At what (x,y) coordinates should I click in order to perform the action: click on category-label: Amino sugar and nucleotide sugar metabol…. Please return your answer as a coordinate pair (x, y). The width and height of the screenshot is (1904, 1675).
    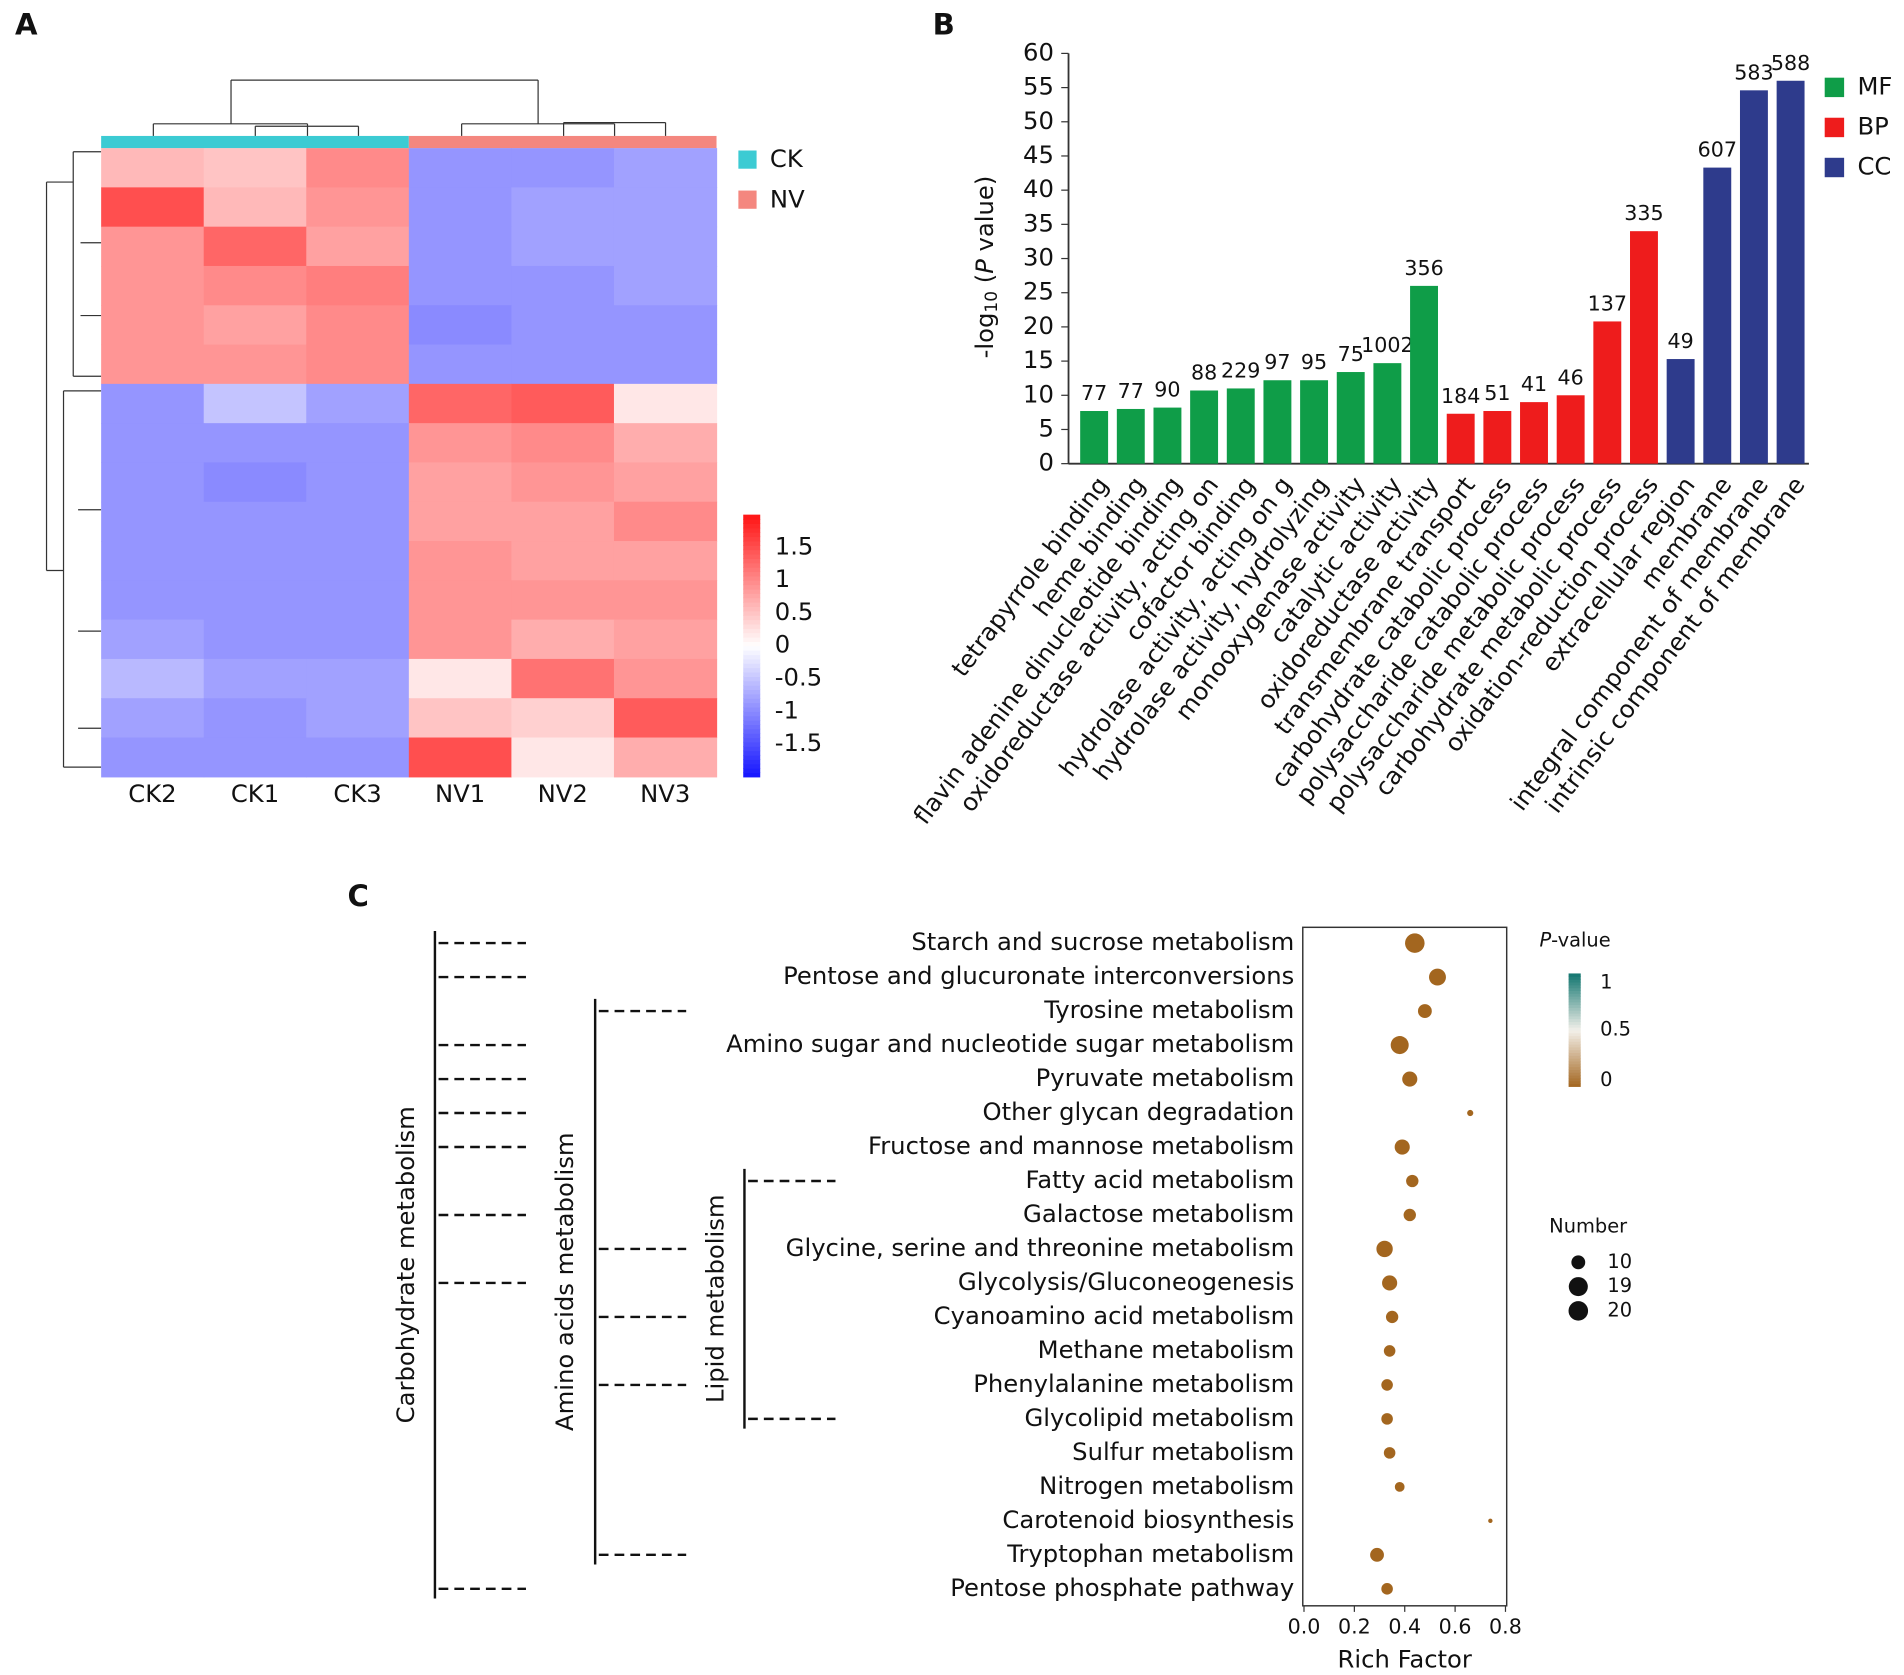
    Looking at the image, I should click on (1010, 1043).